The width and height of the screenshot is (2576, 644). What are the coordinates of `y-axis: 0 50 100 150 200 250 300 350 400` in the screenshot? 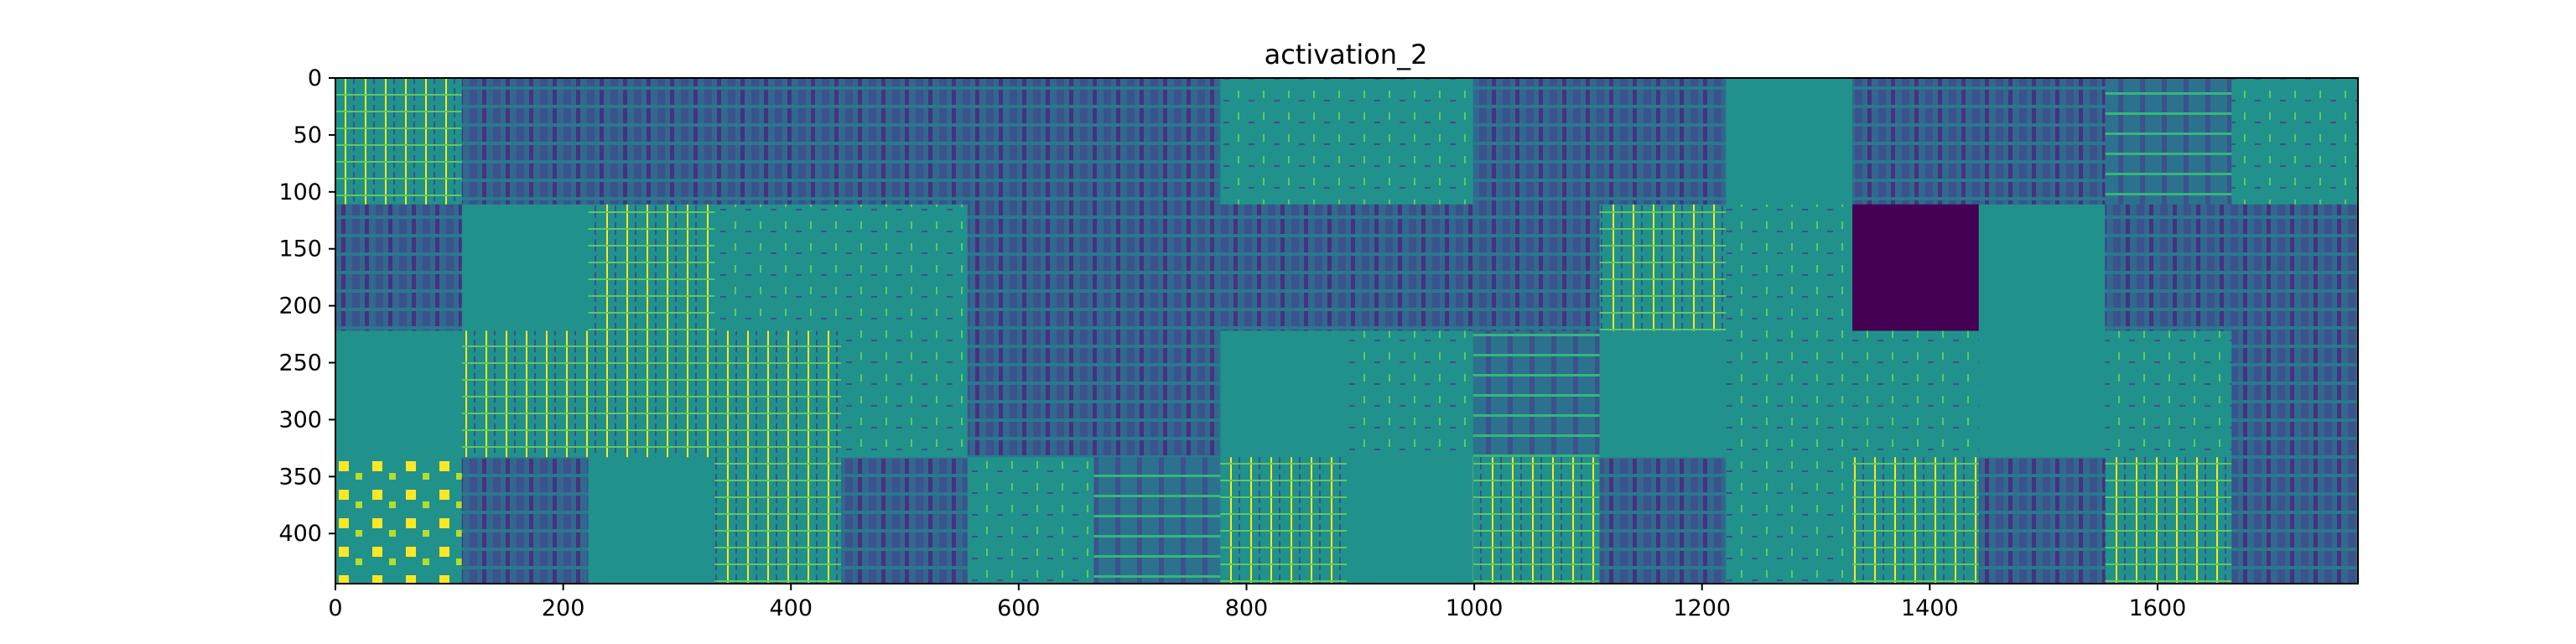 It's located at (306, 306).